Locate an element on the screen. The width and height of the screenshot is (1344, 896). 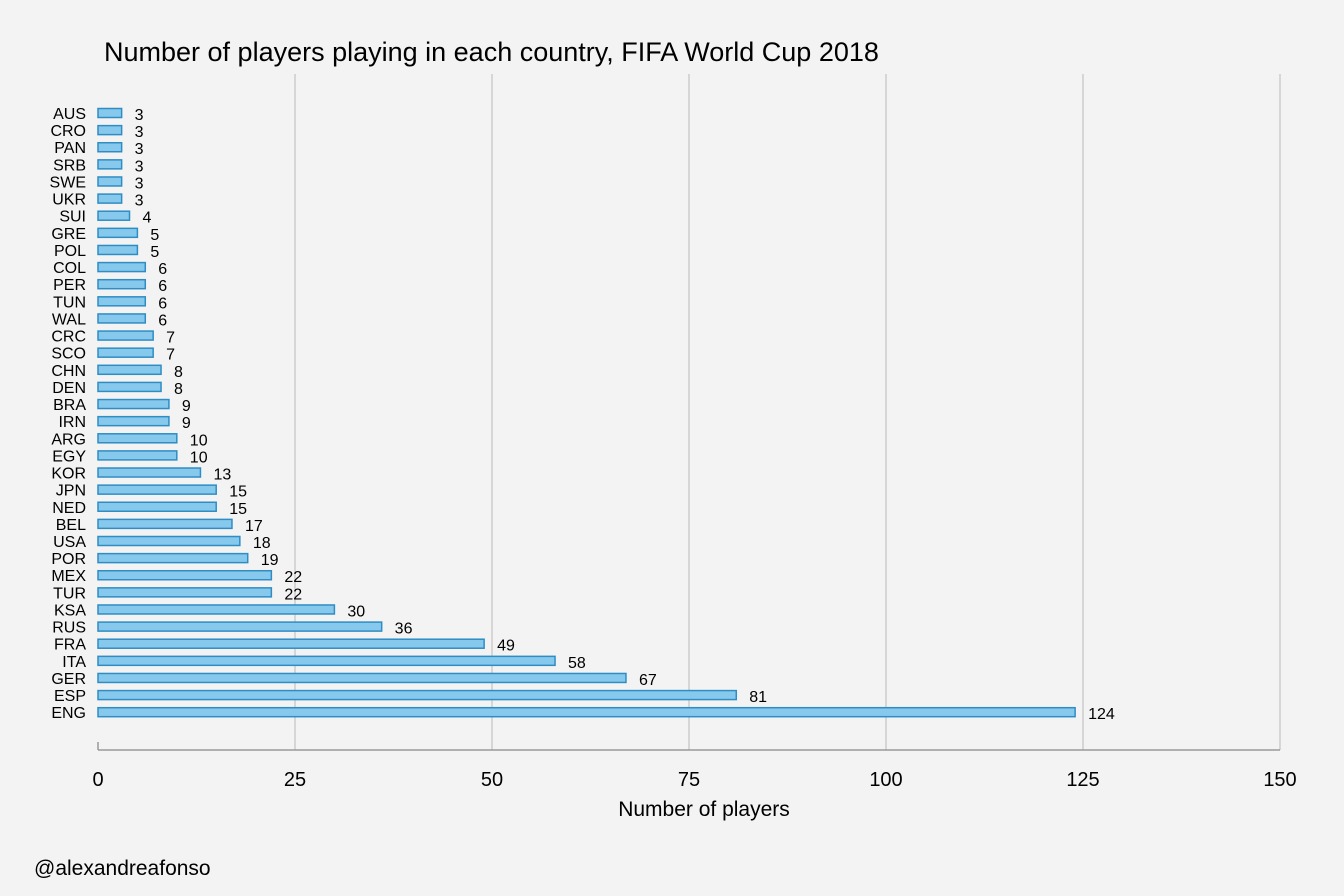
bar-irn is located at coordinates (133, 421).